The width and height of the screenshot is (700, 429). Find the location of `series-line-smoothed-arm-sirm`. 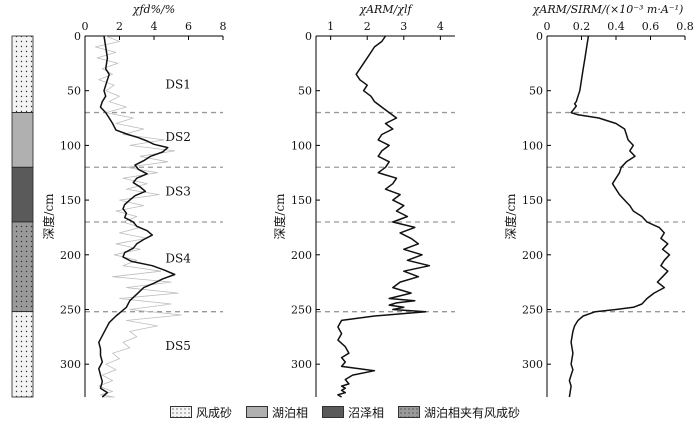

series-line-smoothed-arm-sirm is located at coordinates (619, 216).